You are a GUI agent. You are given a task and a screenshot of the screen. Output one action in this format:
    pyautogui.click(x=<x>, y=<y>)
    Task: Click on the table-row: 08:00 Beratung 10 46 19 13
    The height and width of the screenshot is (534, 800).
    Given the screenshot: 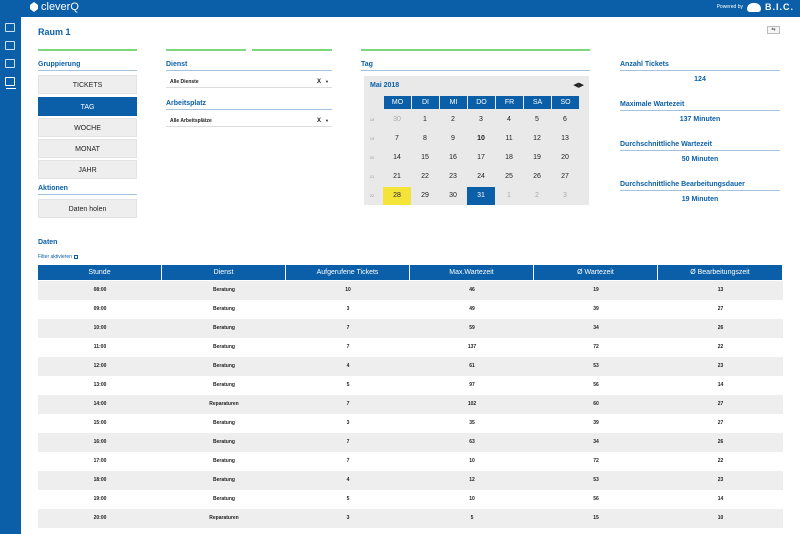 What is the action you would take?
    pyautogui.click(x=410, y=290)
    